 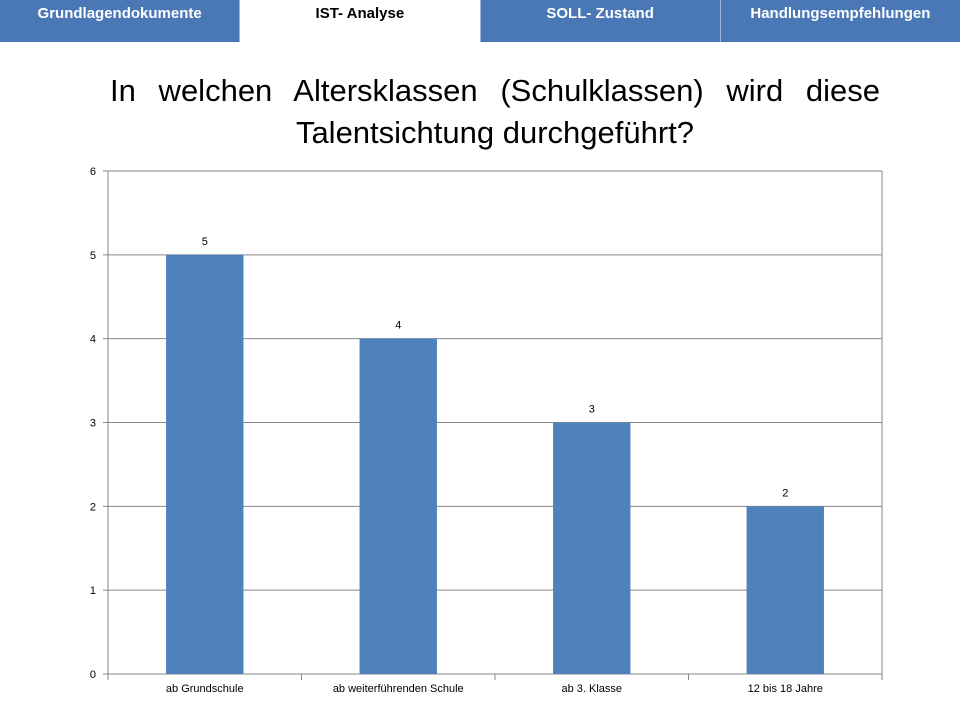 What do you see at coordinates (93, 256) in the screenshot?
I see `y-tick-label: 5` at bounding box center [93, 256].